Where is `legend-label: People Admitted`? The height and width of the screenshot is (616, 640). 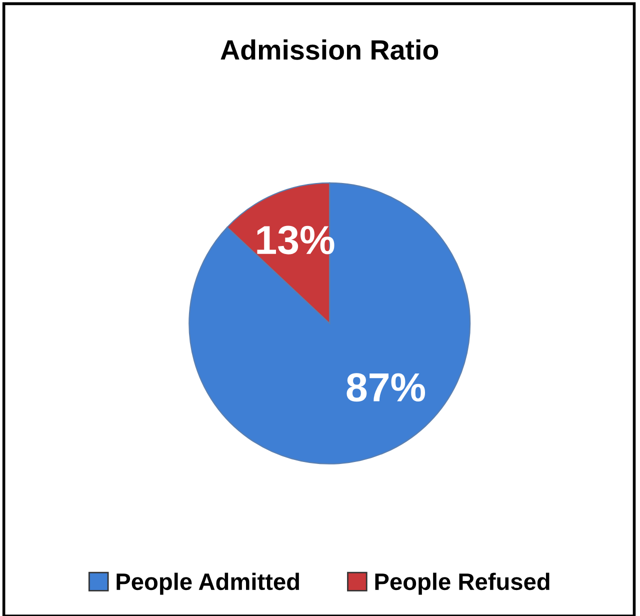
legend-label: People Admitted is located at coordinates (207, 583).